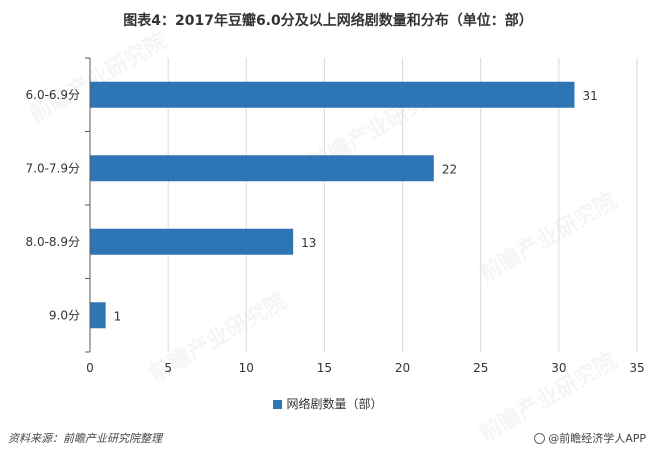 The width and height of the screenshot is (656, 457). What do you see at coordinates (449, 169) in the screenshot?
I see `data-label: 22` at bounding box center [449, 169].